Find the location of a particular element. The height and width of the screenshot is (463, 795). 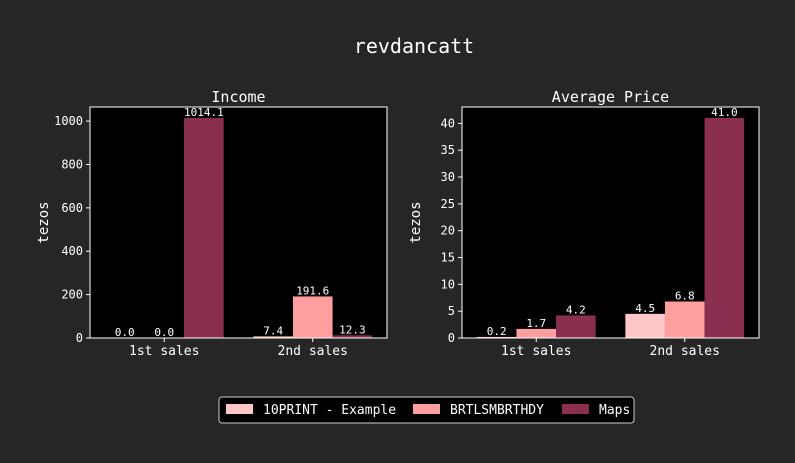

legend-label-maps: Maps is located at coordinates (614, 410).